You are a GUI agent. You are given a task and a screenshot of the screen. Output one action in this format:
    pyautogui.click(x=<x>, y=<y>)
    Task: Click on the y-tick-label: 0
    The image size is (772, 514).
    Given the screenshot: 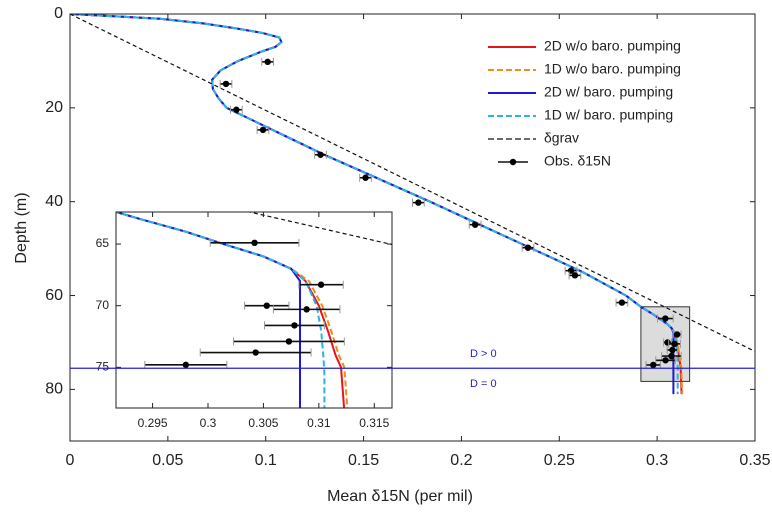 What is the action you would take?
    pyautogui.click(x=58, y=13)
    